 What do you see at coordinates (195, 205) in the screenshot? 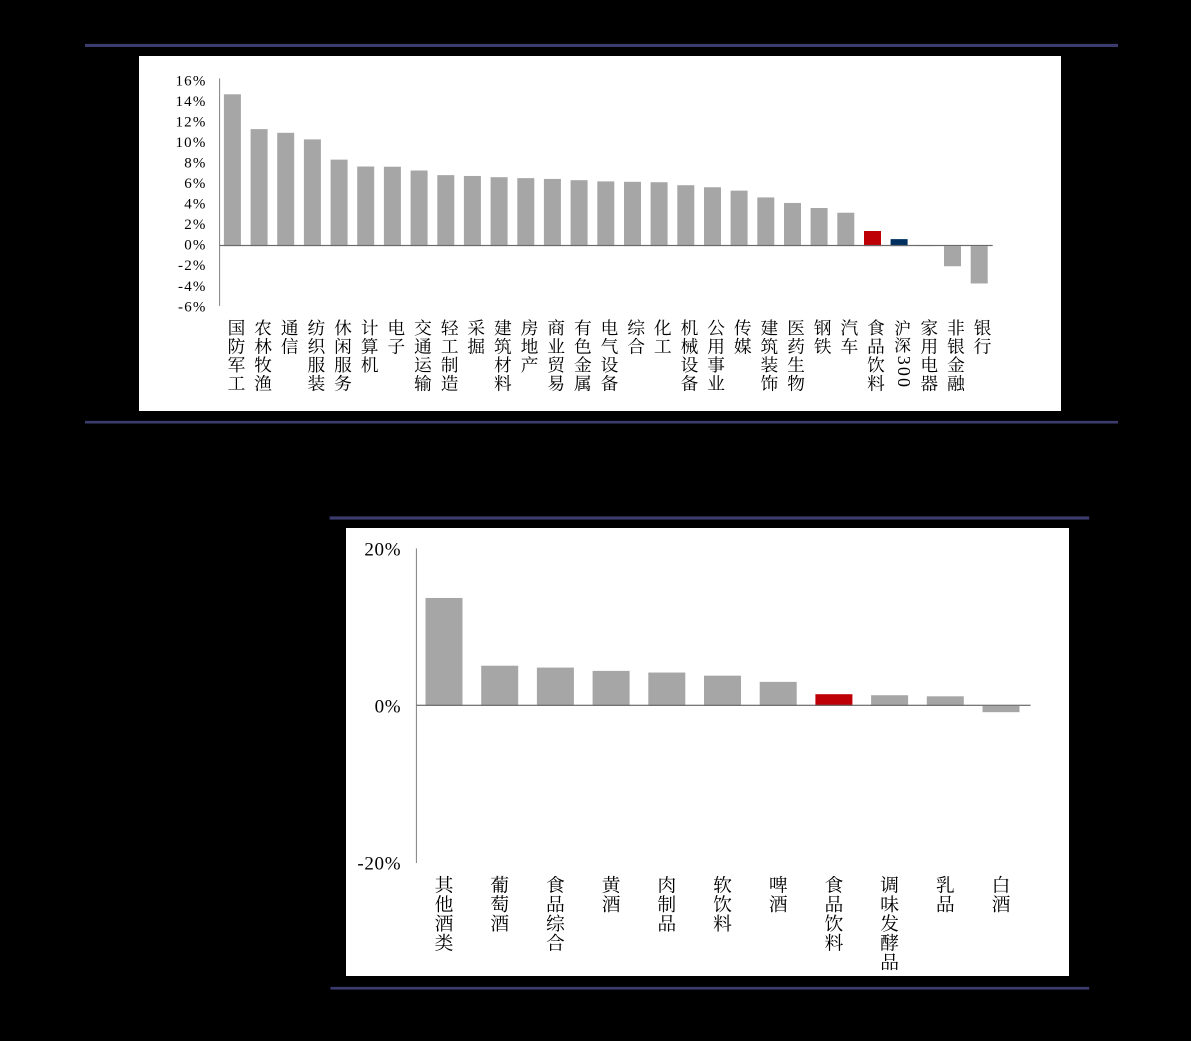
I see `svg-text: 4%` at bounding box center [195, 205].